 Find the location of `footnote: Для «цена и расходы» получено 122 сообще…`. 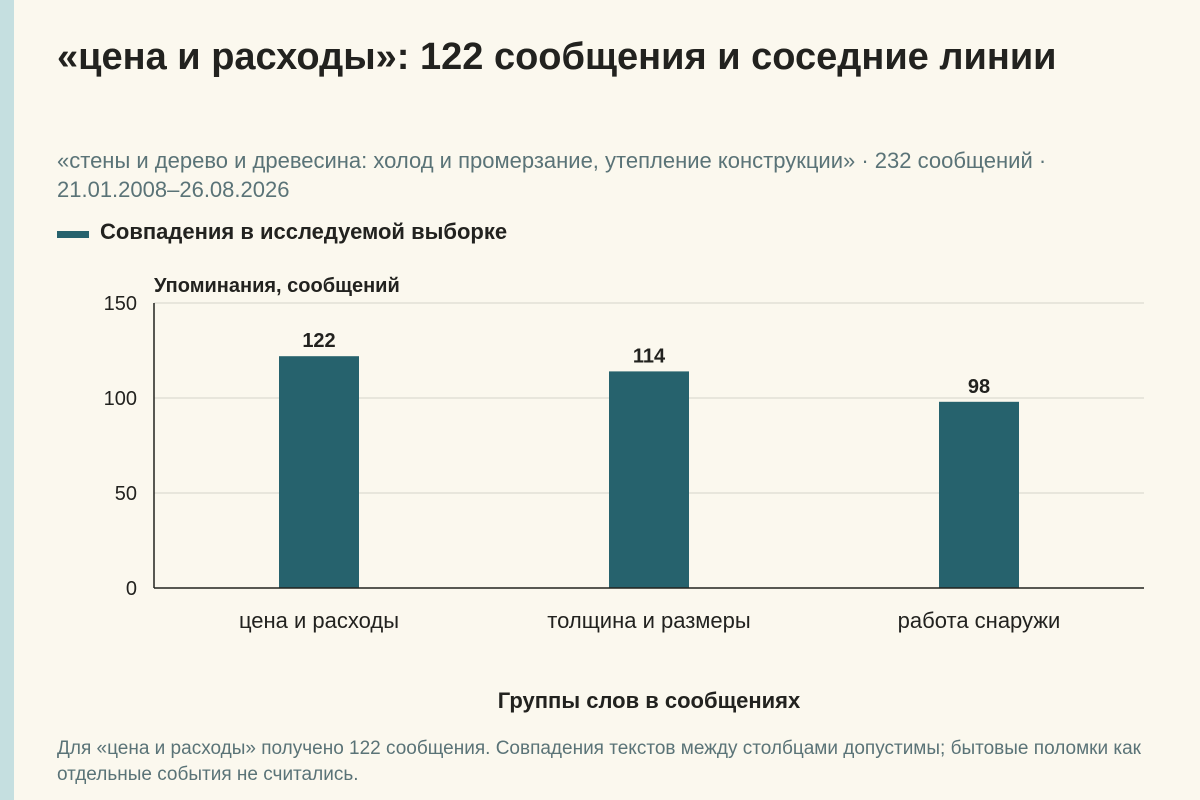

footnote: Для «цена и расходы» получено 122 сообще… is located at coordinates (599, 761).